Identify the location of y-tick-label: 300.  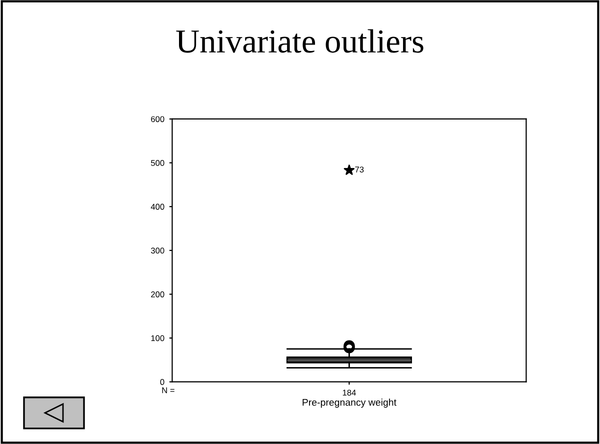
(157, 251).